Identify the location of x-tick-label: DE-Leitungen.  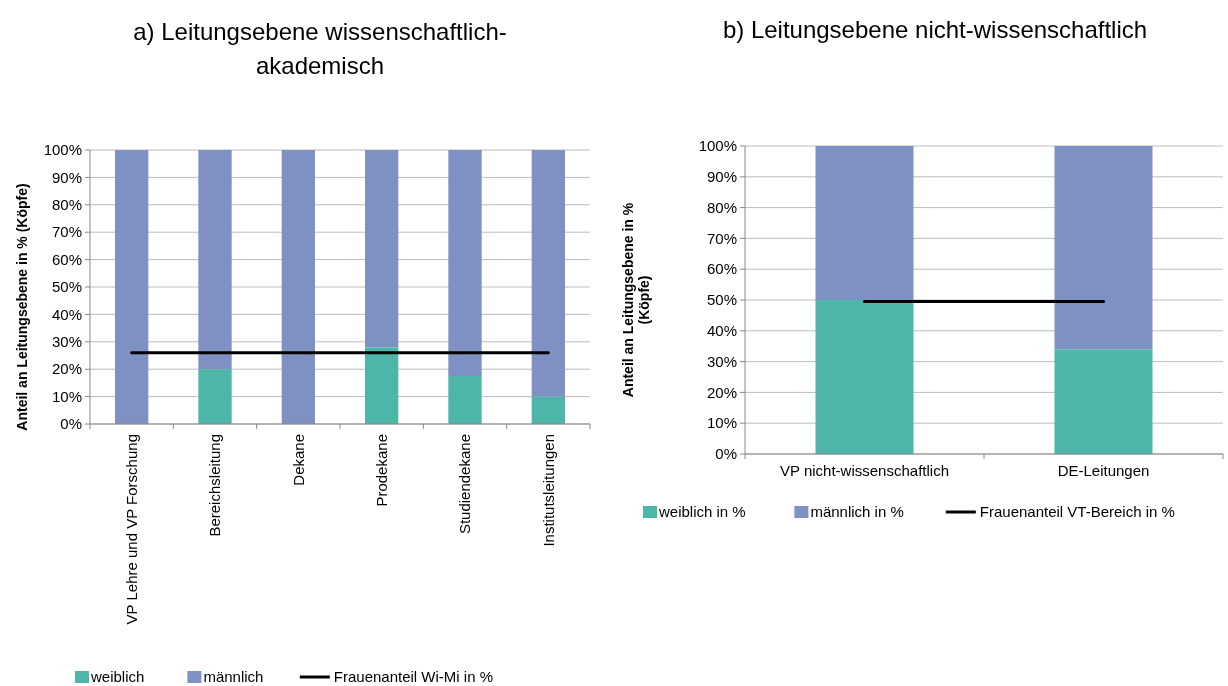
(1103, 470).